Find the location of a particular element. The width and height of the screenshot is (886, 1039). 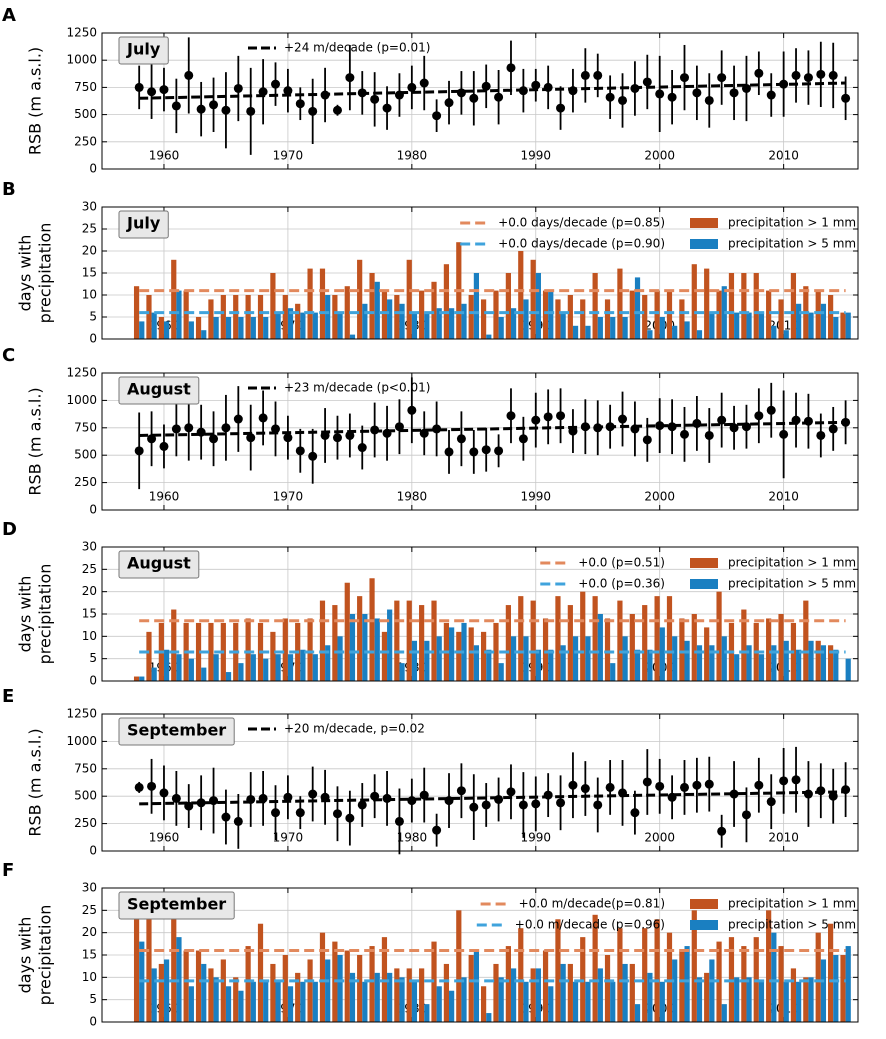

y-tick-label: 500 is located at coordinates (85, 114).